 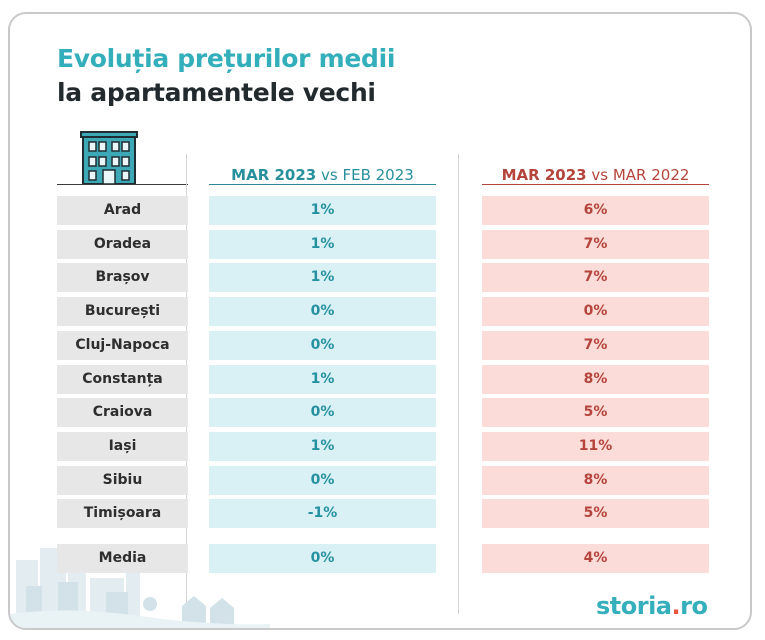 I want to click on logo-part-2: ro, so click(x=694, y=606).